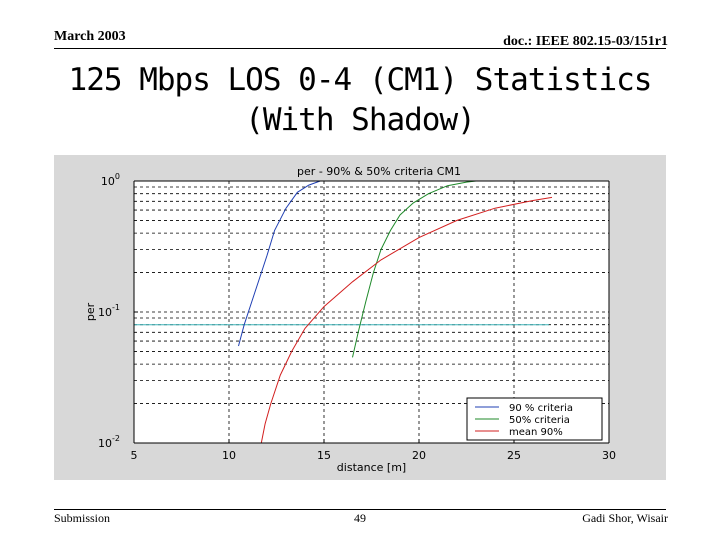 The image size is (720, 540). Describe the element at coordinates (360, 509) in the screenshot. I see `footer-rule` at that location.